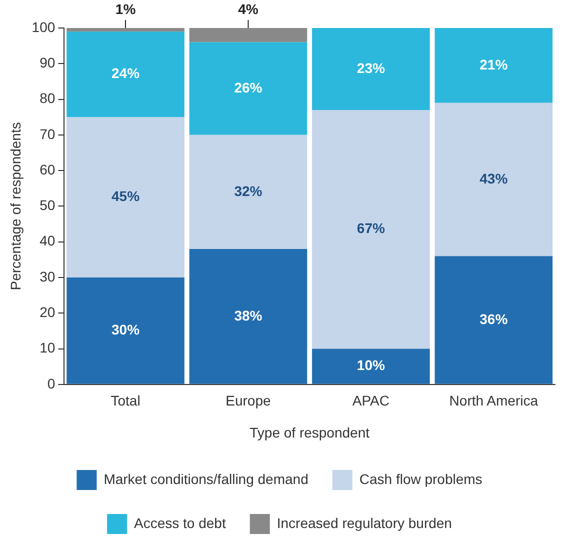  Describe the element at coordinates (206, 478) in the screenshot. I see `legend-label: Market conditions/falling demand` at that location.